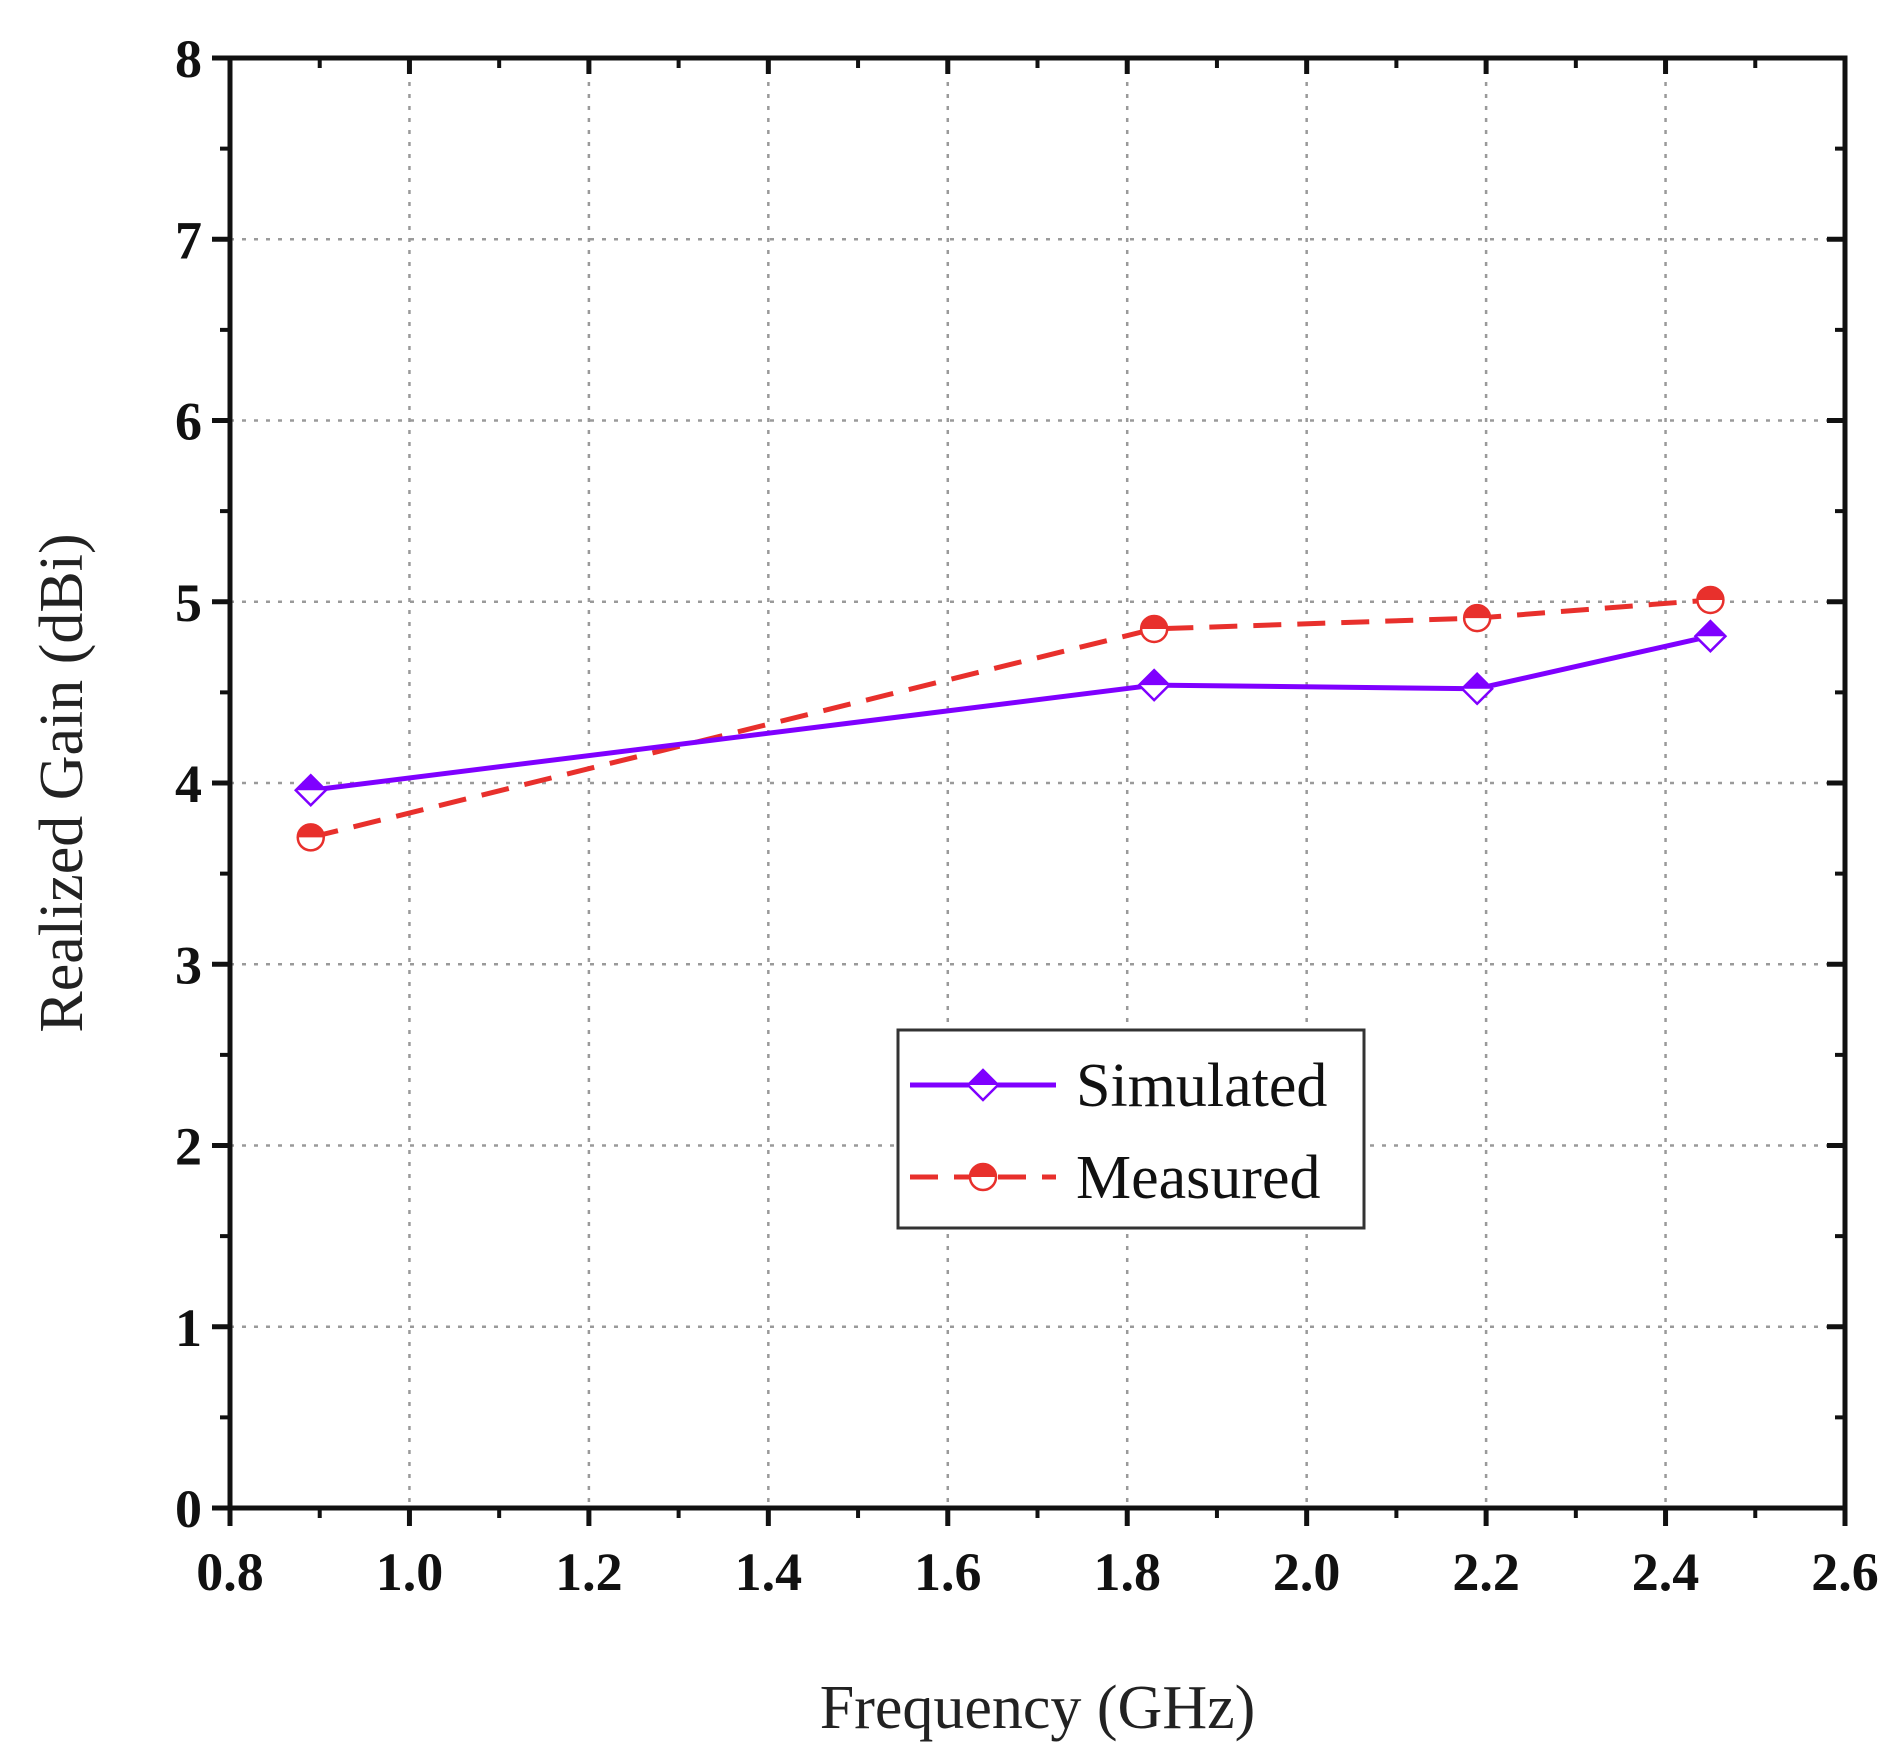 Image resolution: width=1904 pixels, height=1761 pixels. Describe the element at coordinates (230, 1572) in the screenshot. I see `x-tick-label: 0.8` at that location.